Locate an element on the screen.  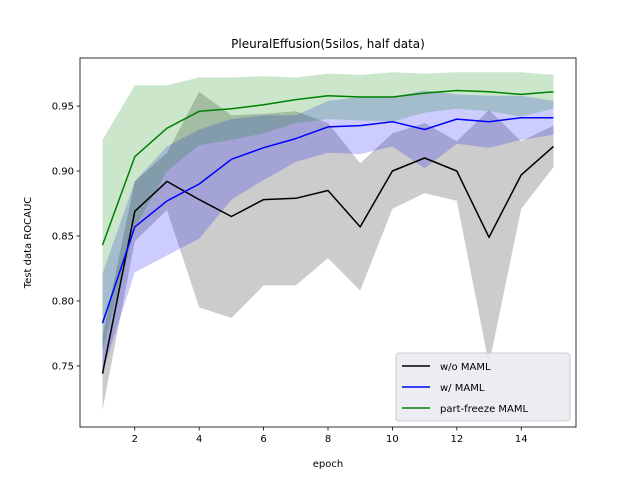
y-tick-label: 0.75 is located at coordinates (63, 366).